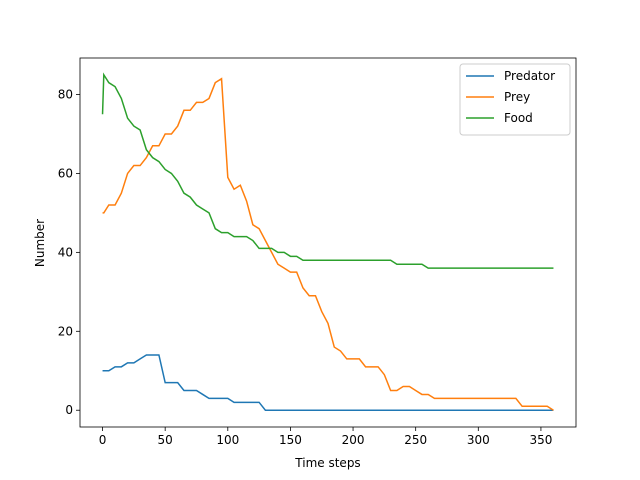  I want to click on x-tick-label: 100, so click(227, 440).